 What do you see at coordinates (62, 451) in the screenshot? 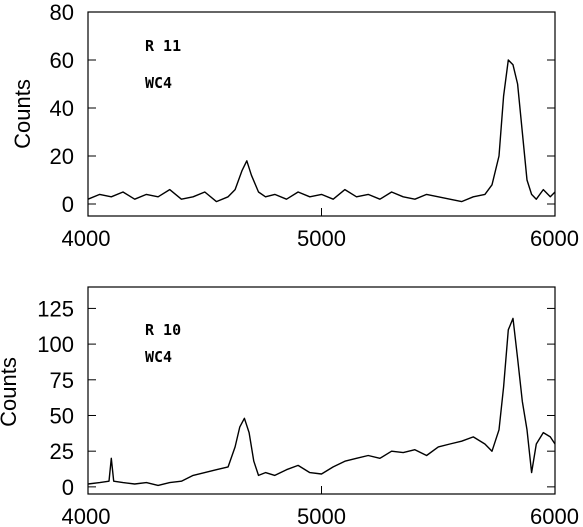
I see `y-tick-label: 25` at bounding box center [62, 451].